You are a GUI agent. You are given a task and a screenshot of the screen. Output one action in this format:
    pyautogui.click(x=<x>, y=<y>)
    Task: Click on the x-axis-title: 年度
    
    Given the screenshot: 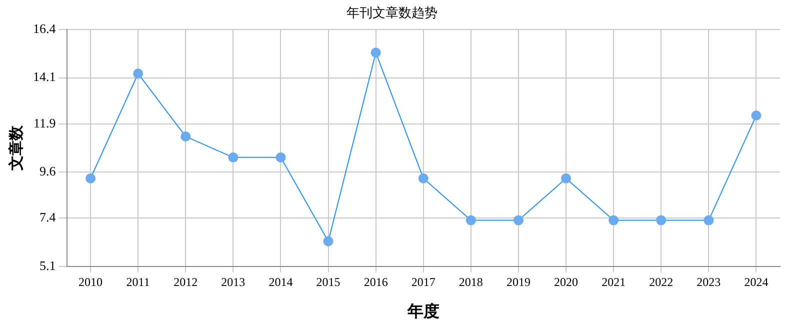 What is the action you would take?
    pyautogui.click(x=423, y=311)
    